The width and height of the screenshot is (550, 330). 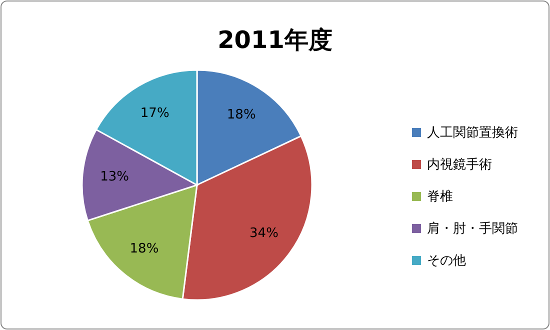 What do you see at coordinates (275, 40) in the screenshot?
I see `chart-title: 2011年度` at bounding box center [275, 40].